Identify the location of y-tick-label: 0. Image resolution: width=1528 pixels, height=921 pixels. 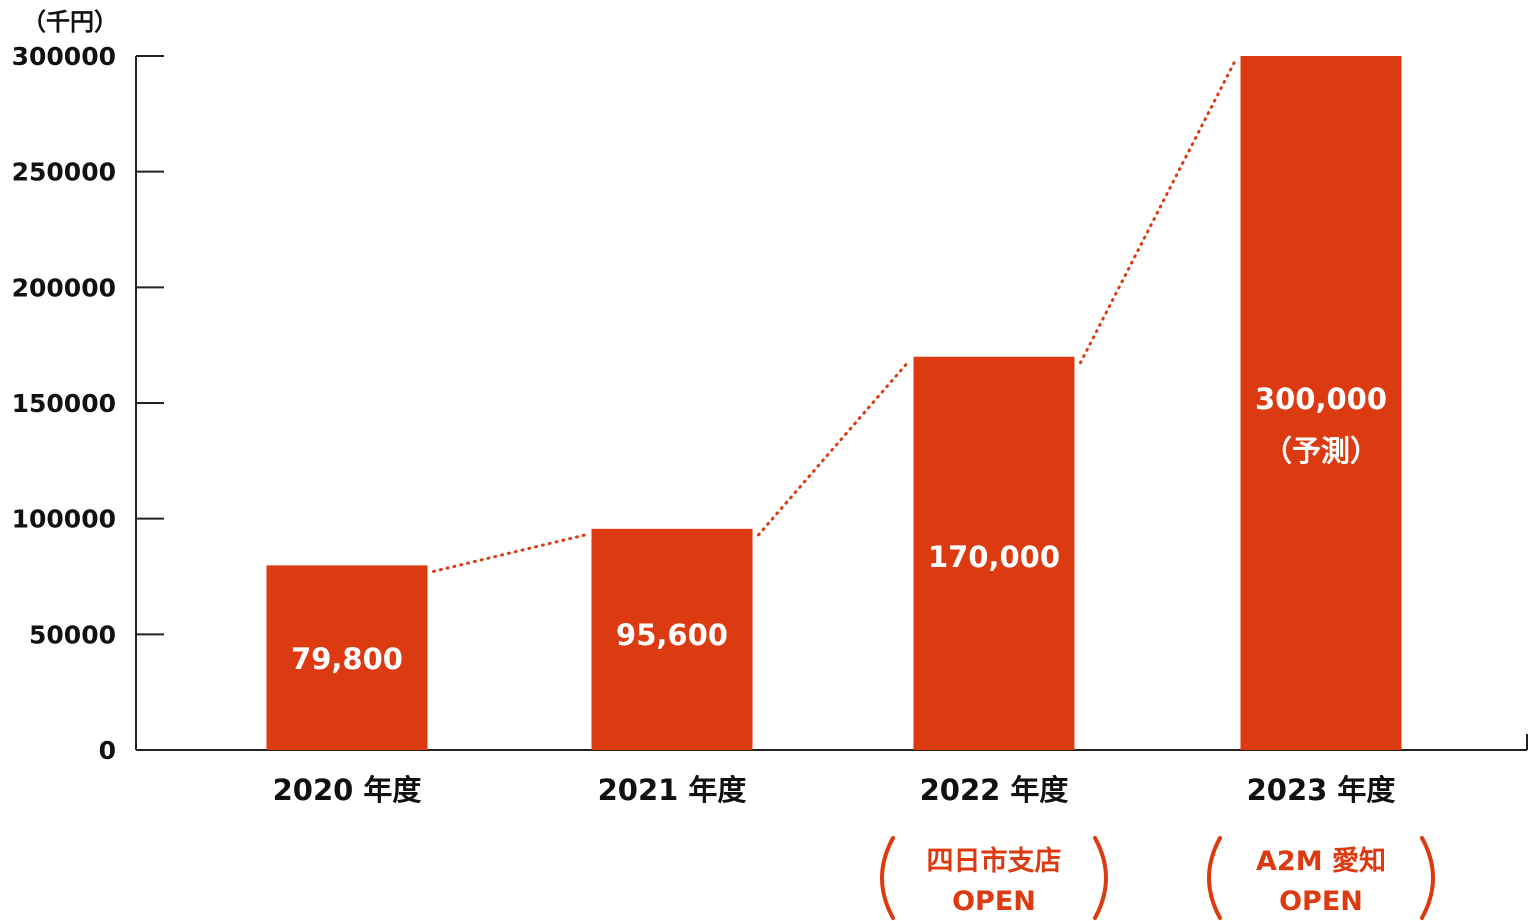
(107, 750).